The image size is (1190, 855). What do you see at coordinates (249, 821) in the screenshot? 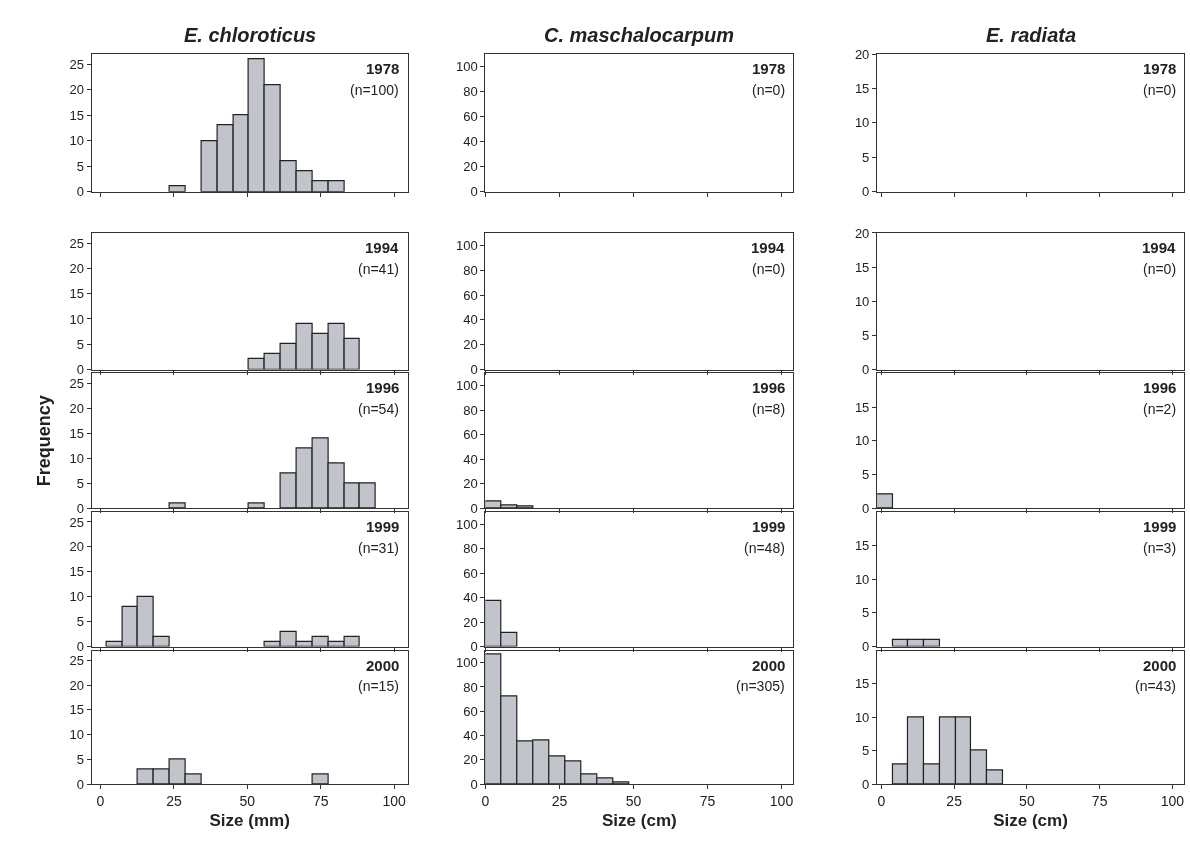
I see `x-axis-title: Size (mm)` at bounding box center [249, 821].